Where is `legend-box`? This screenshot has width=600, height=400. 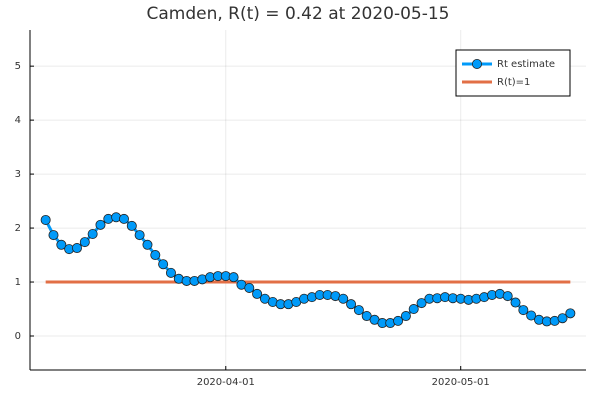
legend-box is located at coordinates (513, 73).